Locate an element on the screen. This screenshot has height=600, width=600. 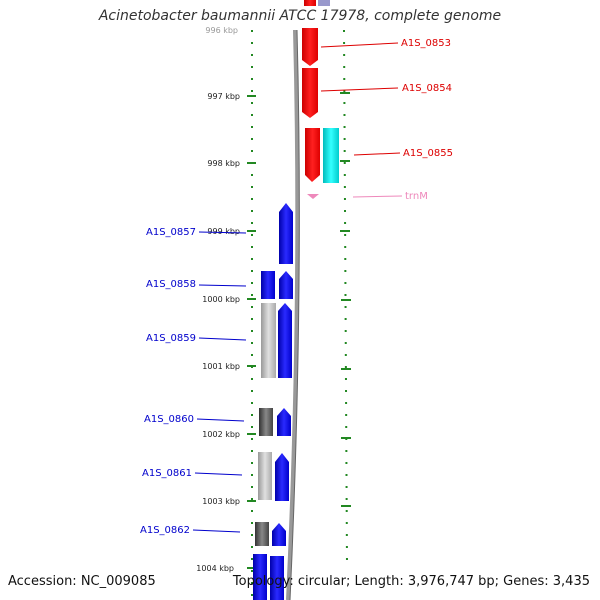
gene-A1S_0862-cog-box is located at coordinates (262, 534).